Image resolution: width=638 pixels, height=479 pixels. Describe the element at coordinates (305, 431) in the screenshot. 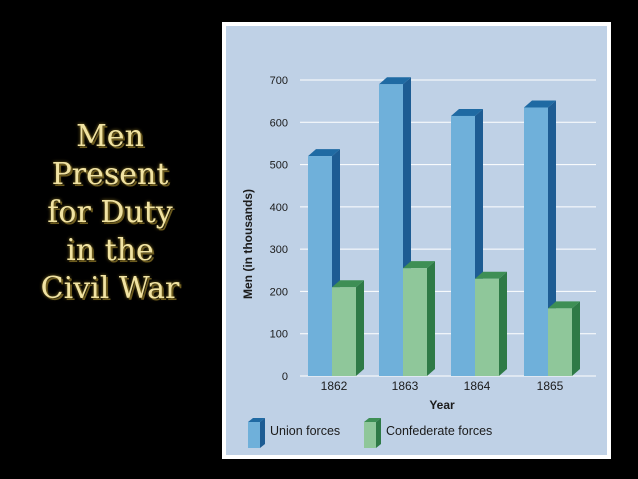

I see `legend-label: Union forces` at that location.